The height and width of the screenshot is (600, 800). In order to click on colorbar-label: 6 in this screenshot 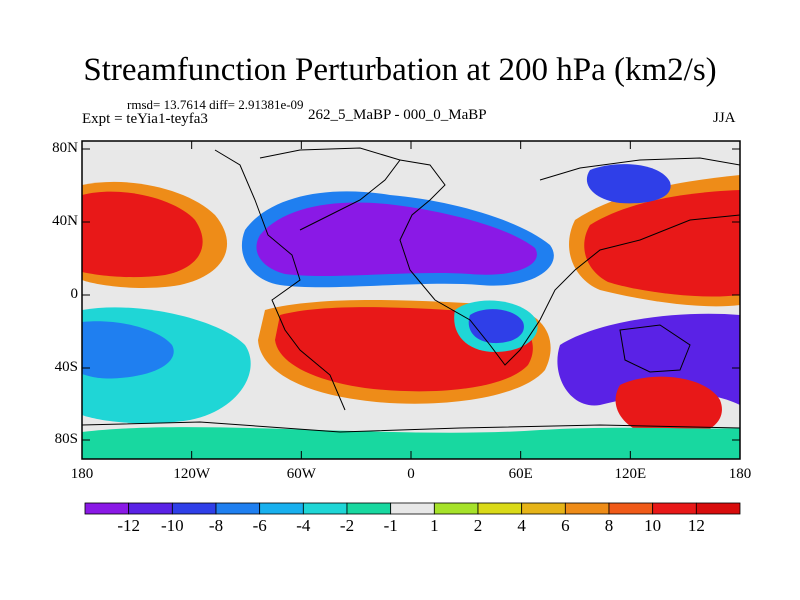, I will do `click(565, 525)`.